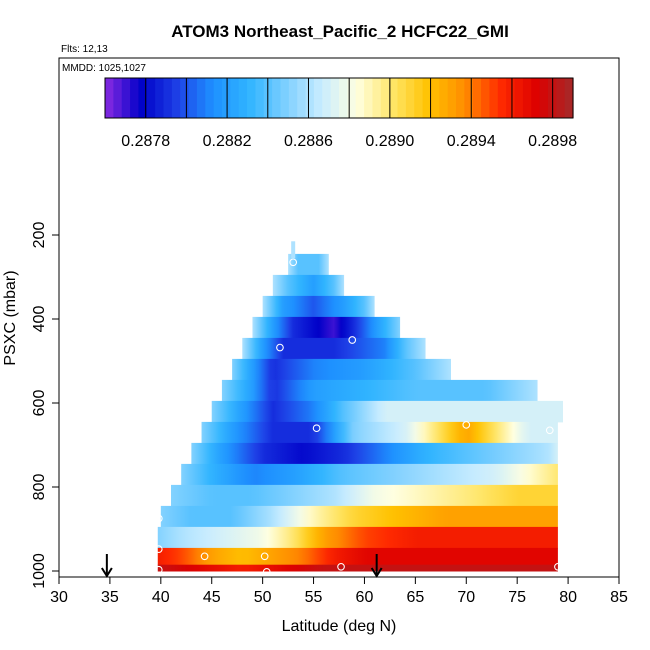 The image size is (650, 650). What do you see at coordinates (39, 319) in the screenshot?
I see `y-tick-label: 400` at bounding box center [39, 319].